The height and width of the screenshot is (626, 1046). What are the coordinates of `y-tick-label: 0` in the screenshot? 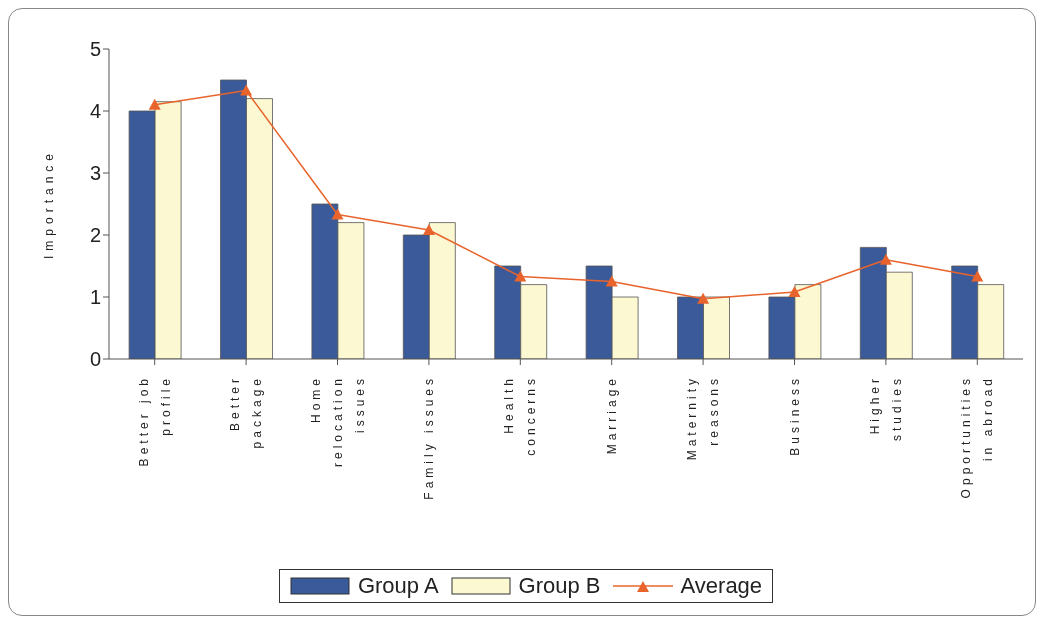 It's located at (95, 359).